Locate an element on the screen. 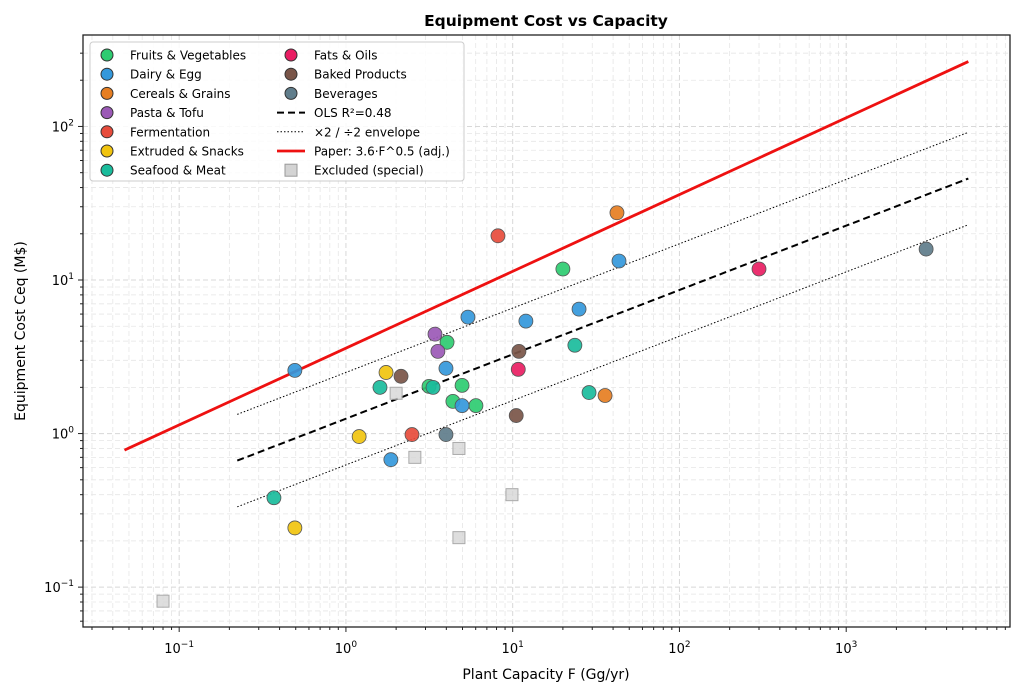 This screenshot has width=1023, height=695. legend-label: ×2 / ÷2 envelope is located at coordinates (367, 132).